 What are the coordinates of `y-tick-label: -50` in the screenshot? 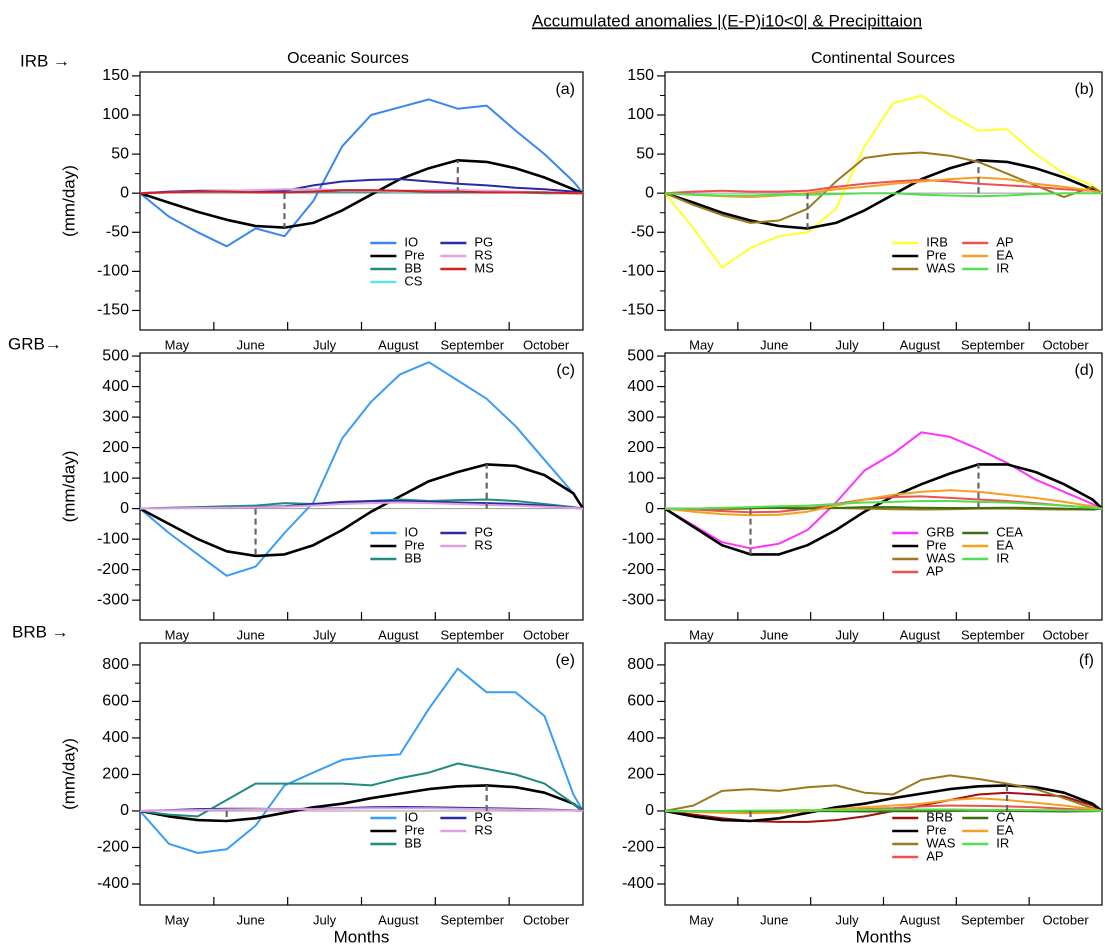 It's located at (642, 231).